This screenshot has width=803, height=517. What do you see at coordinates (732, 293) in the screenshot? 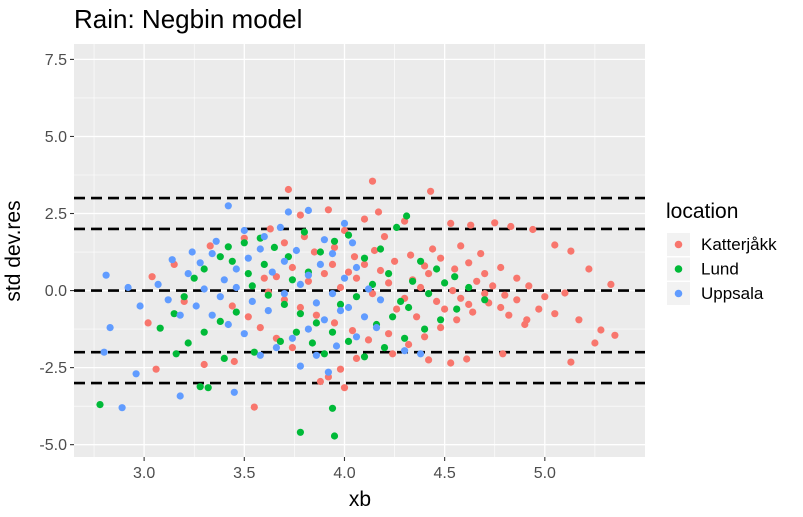
I see `legend-label: Uppsala` at bounding box center [732, 293].